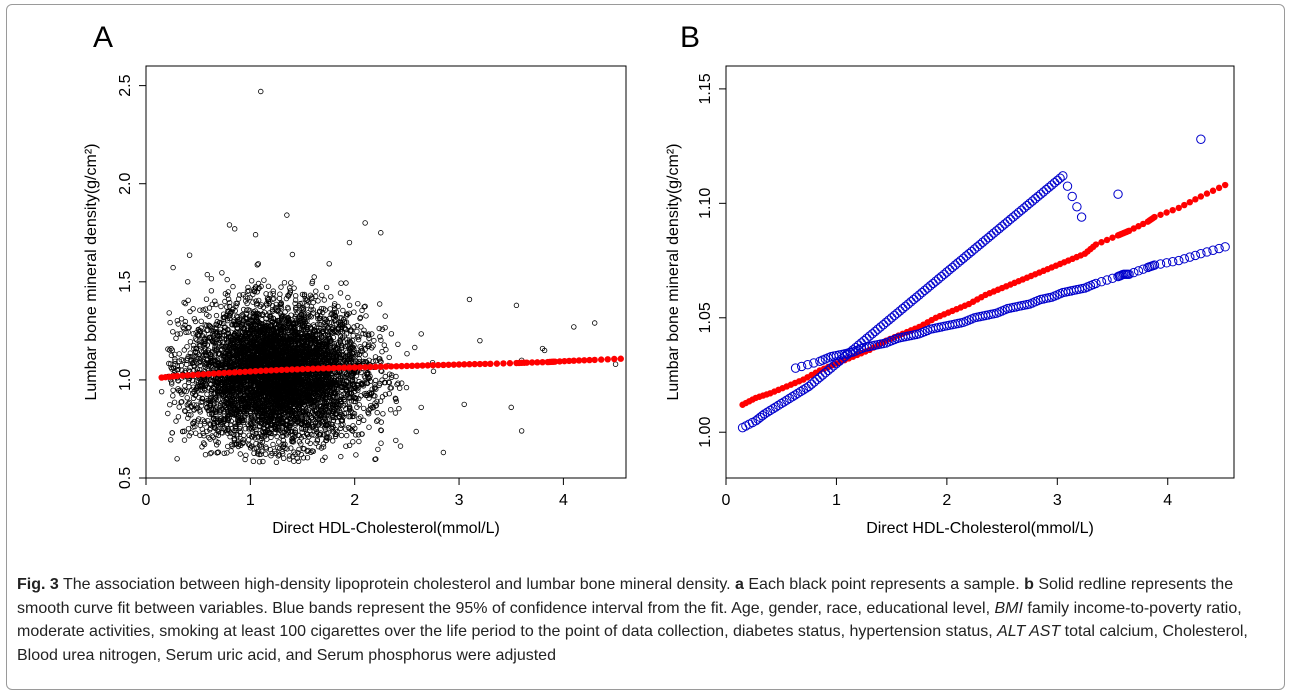 Image resolution: width=1292 pixels, height=695 pixels. Describe the element at coordinates (125, 183) in the screenshot. I see `y-tick-label: 2.0` at that location.